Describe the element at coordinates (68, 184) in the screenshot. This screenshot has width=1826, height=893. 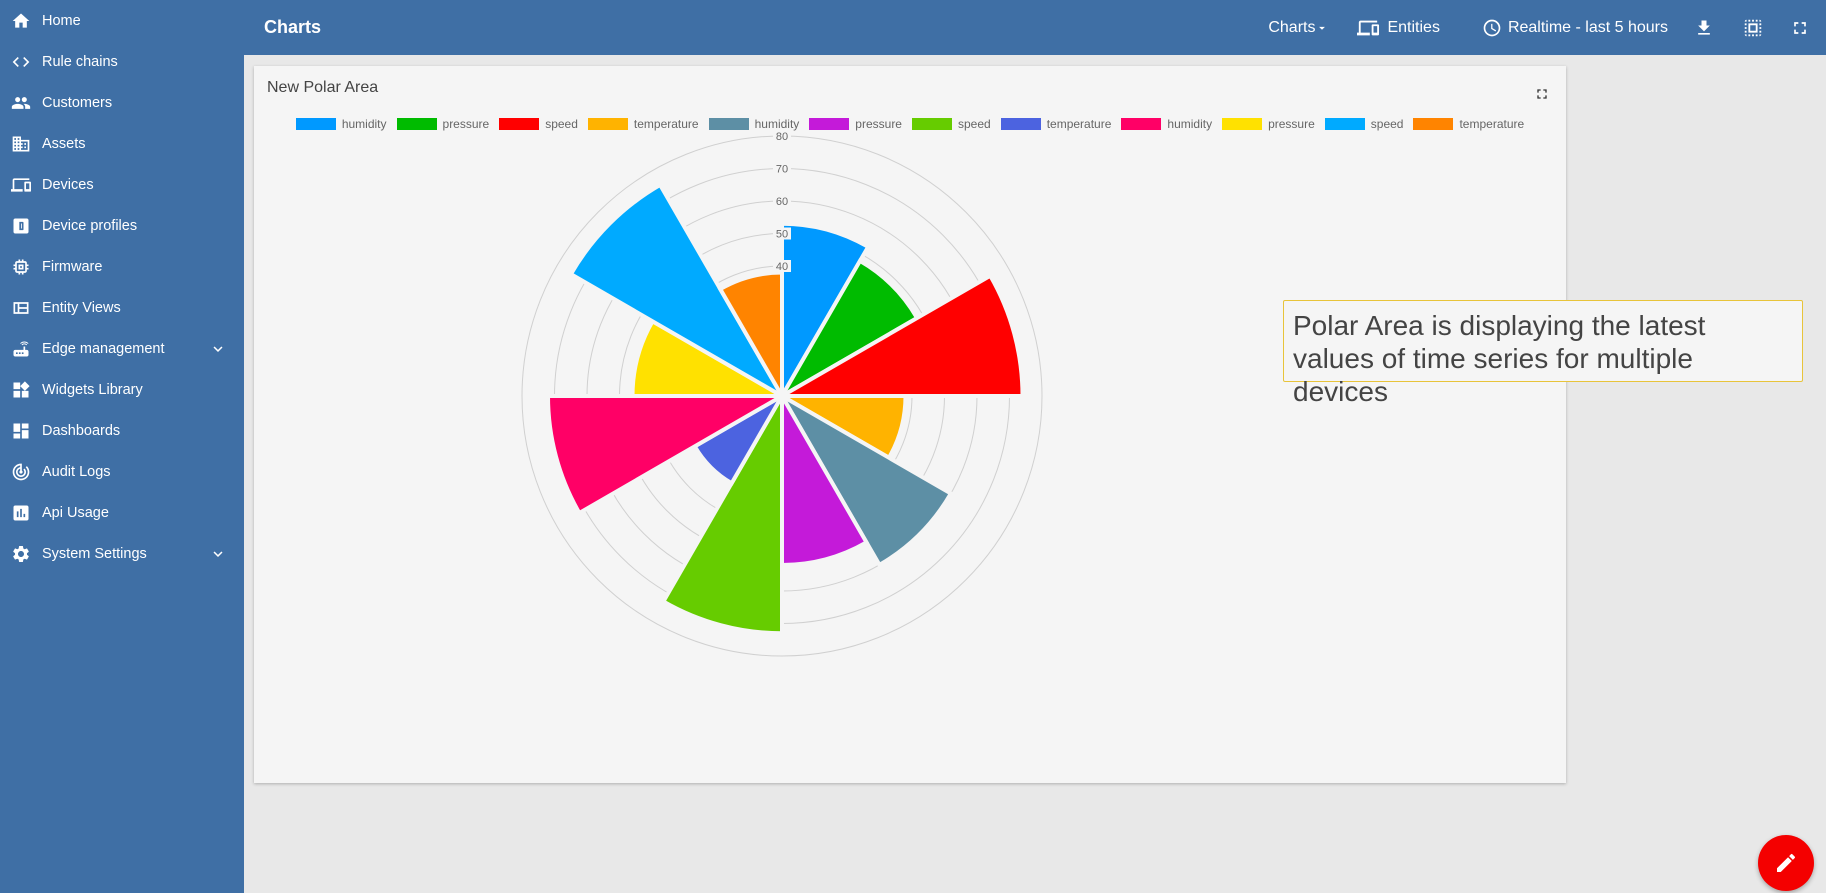
I see `sidebar-item-label: Devices` at that location.